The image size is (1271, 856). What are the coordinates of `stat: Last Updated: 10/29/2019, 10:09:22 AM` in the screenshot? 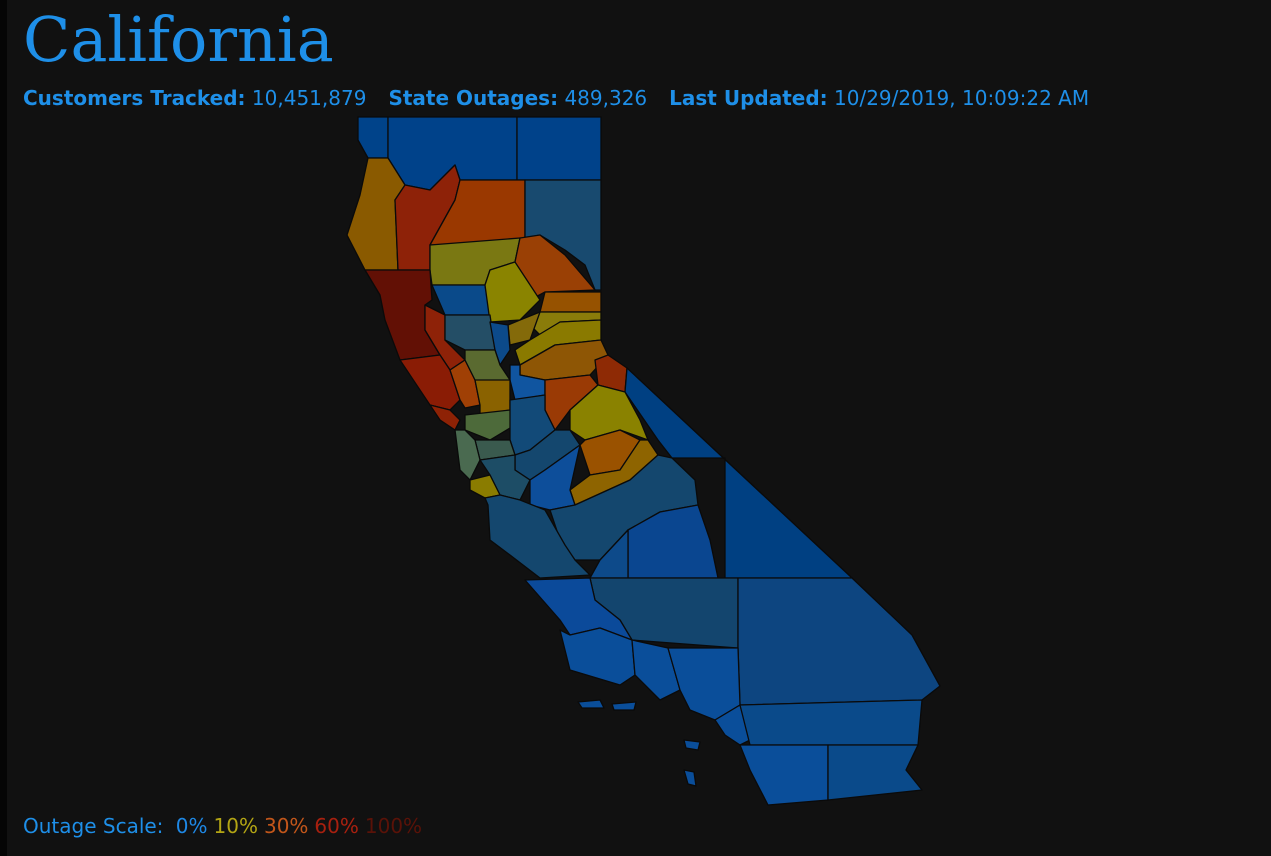 It's located at (879, 98).